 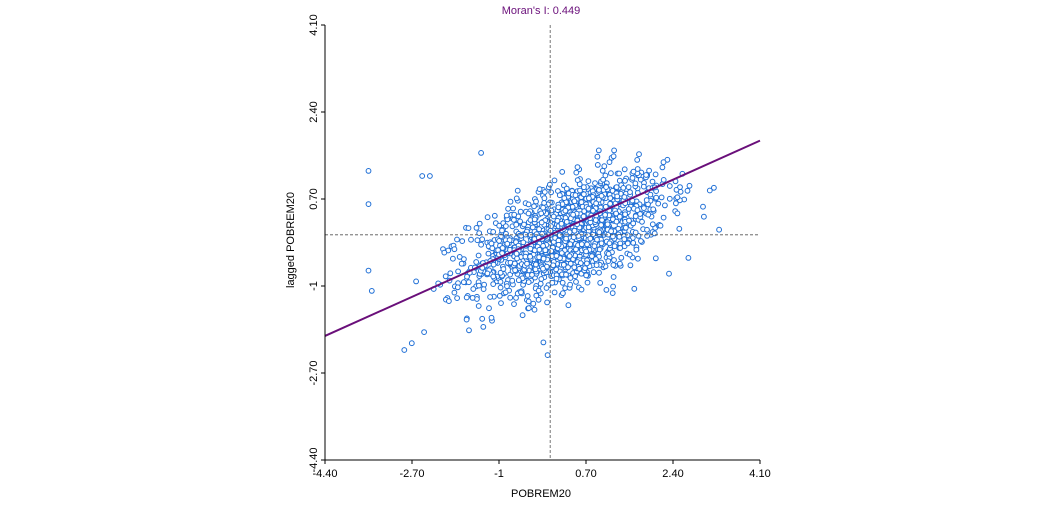 What do you see at coordinates (314, 459) in the screenshot?
I see `y-tick-label: -4.40` at bounding box center [314, 459].